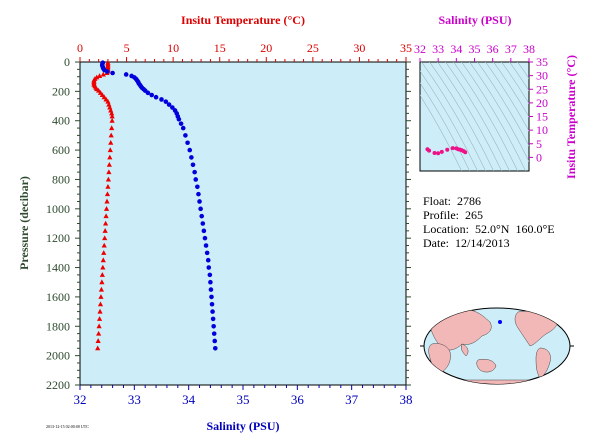  I want to click on ts-temperature-title: Insitu Temperature (°C), so click(571, 117).